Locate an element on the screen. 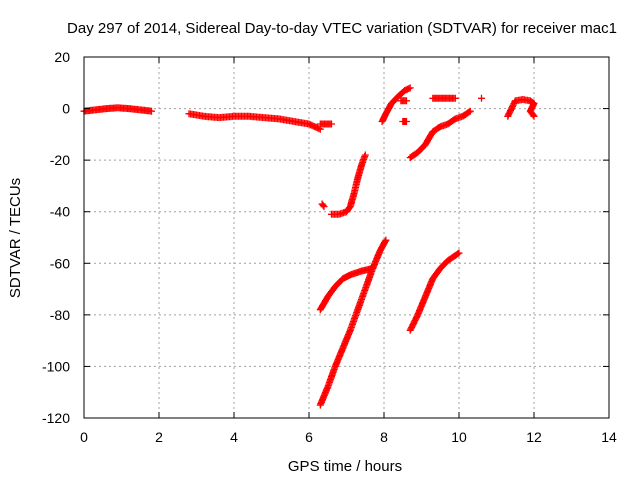 This screenshot has height=480, width=640. x-tick-label: 10 is located at coordinates (459, 437).